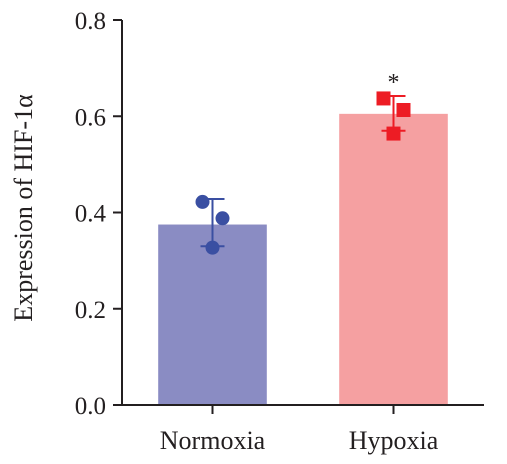 The height and width of the screenshot is (464, 507). I want to click on y-axis-label: Expression of HIF-1α, so click(23, 208).